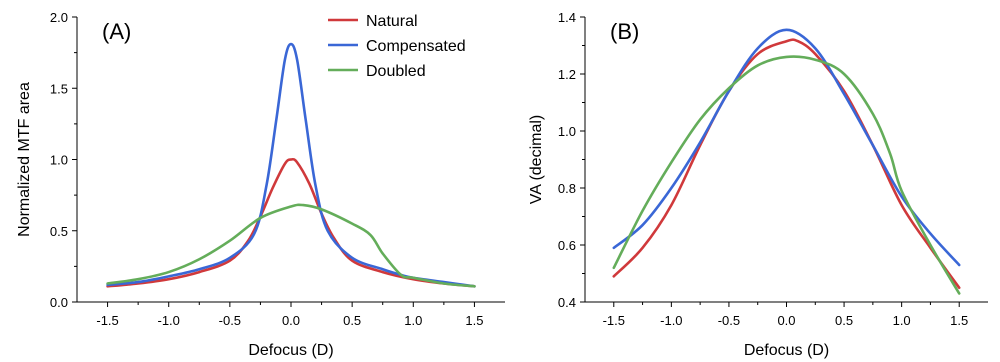 This screenshot has height=362, width=1000. What do you see at coordinates (59, 17) in the screenshot?
I see `y-tick-label: 2.0` at bounding box center [59, 17].